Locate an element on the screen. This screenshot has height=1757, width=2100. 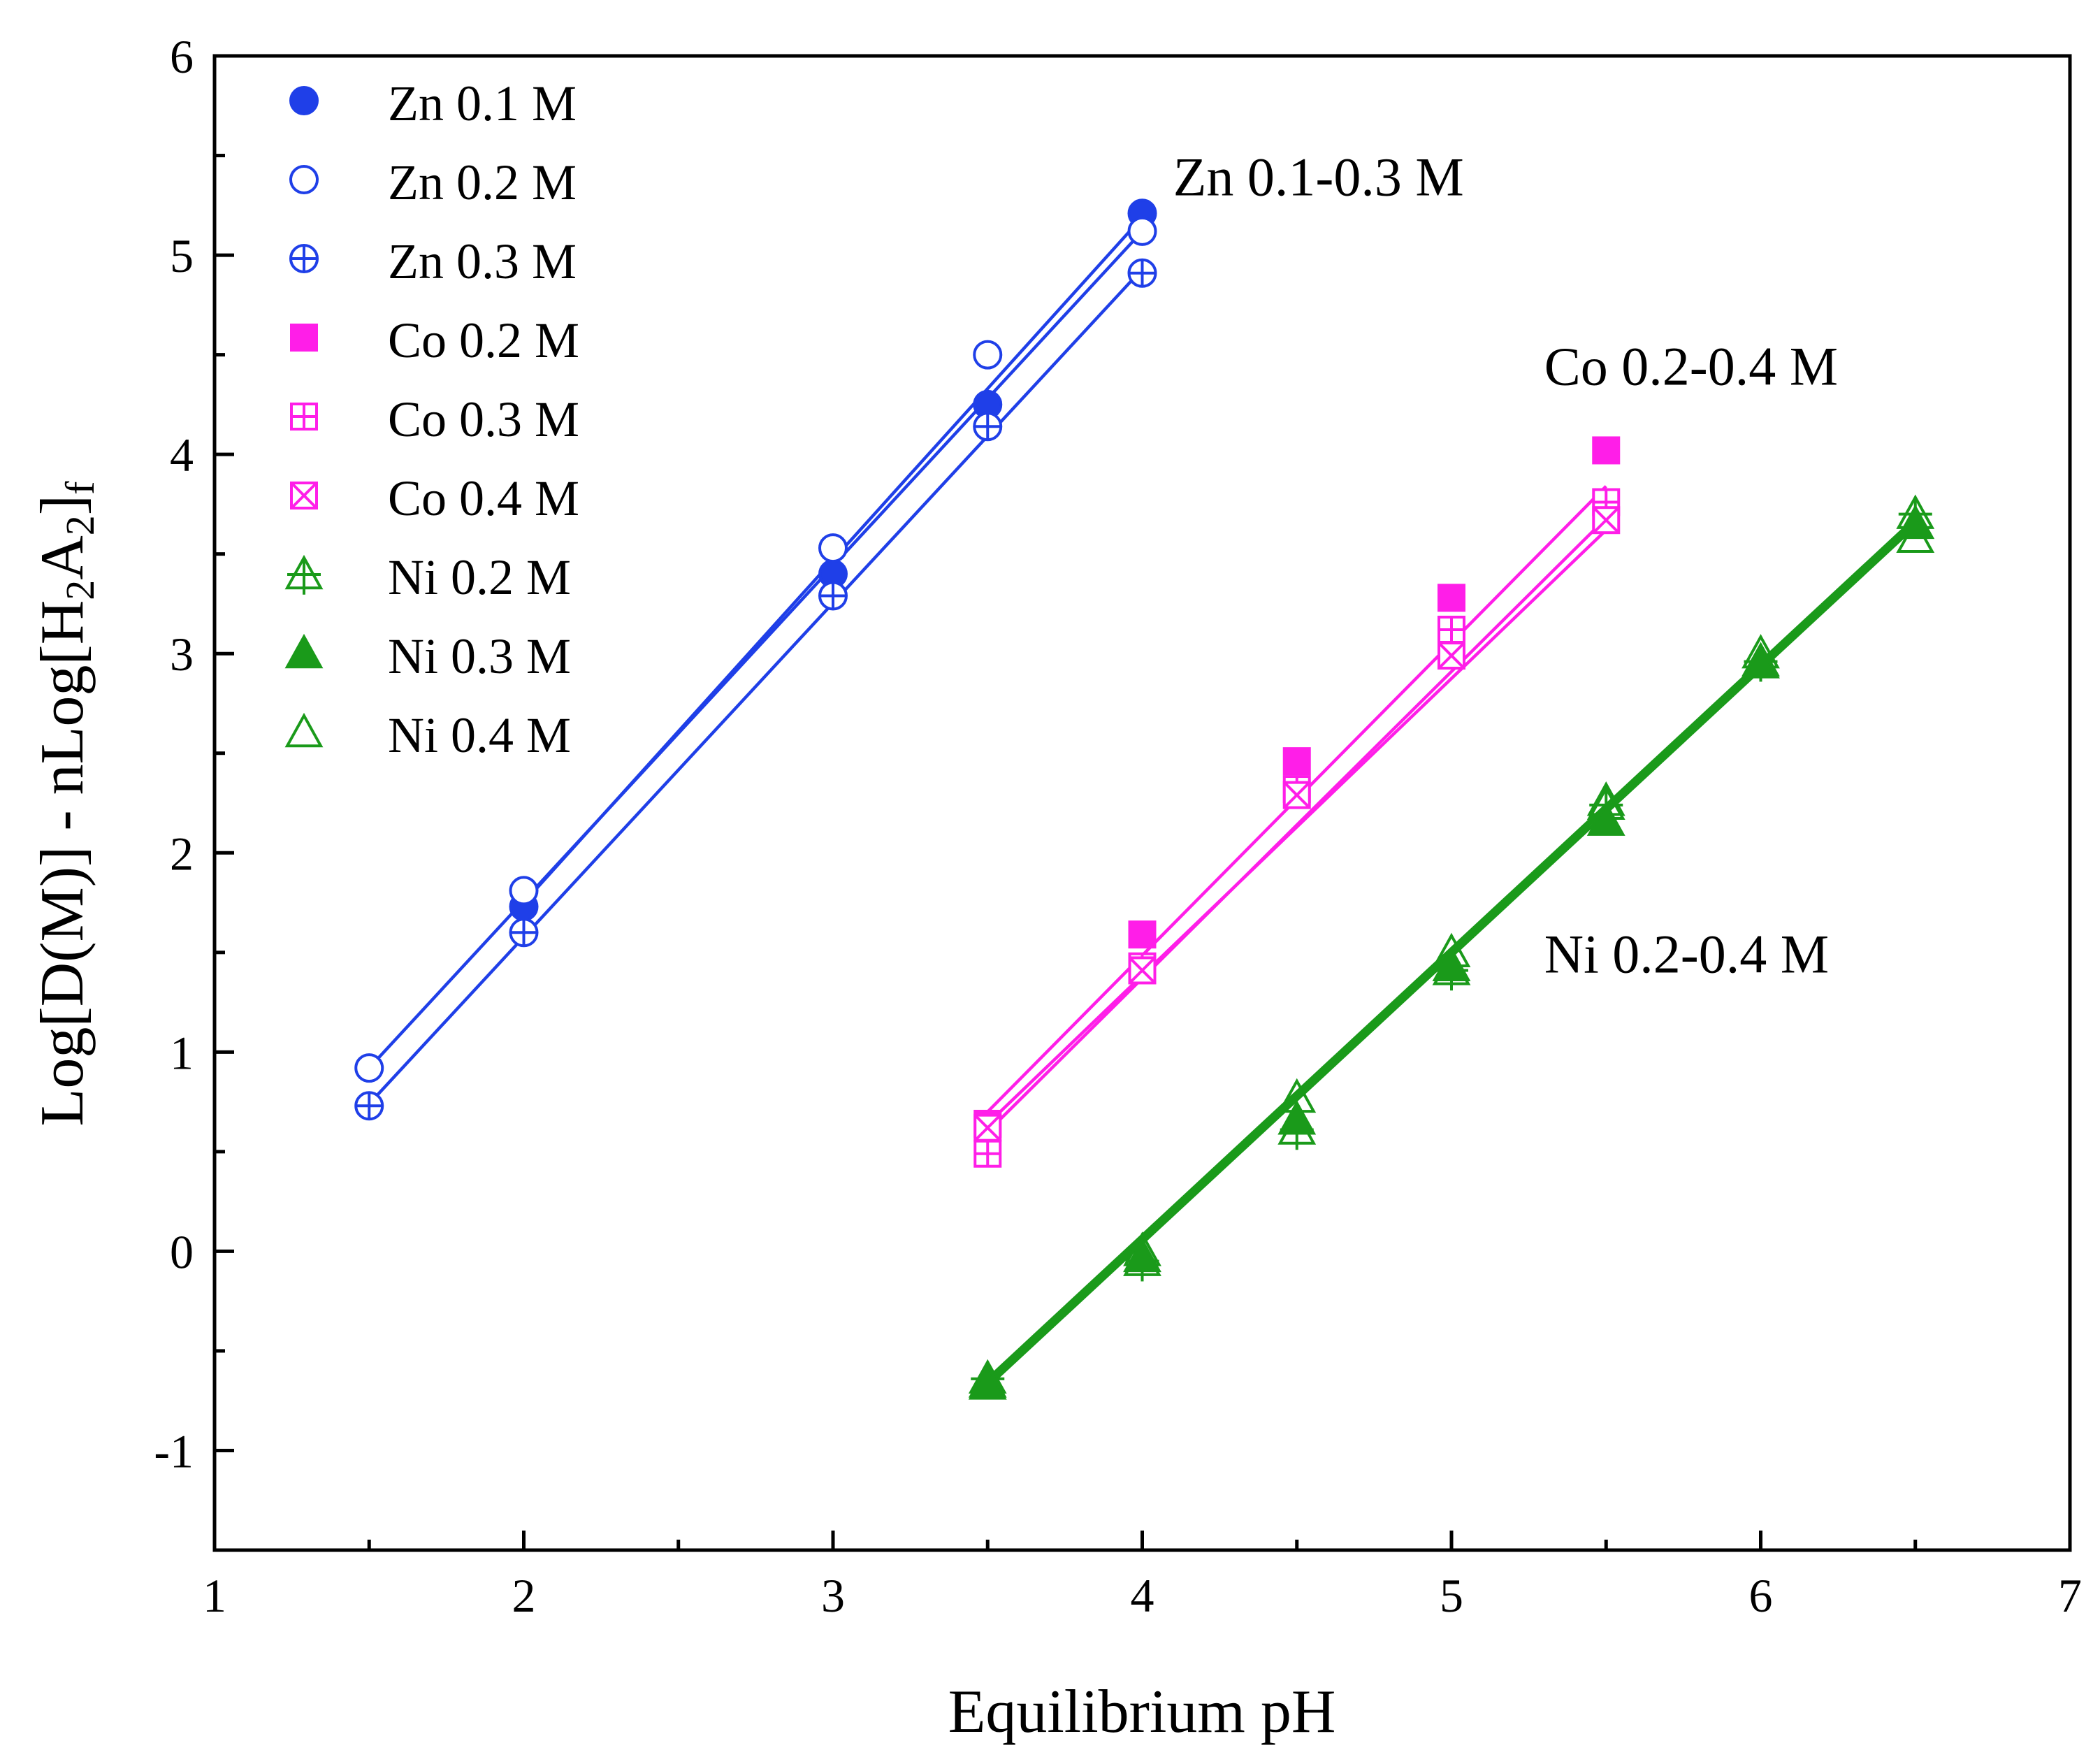
legend-marker-co-0-4-m is located at coordinates (304, 495).